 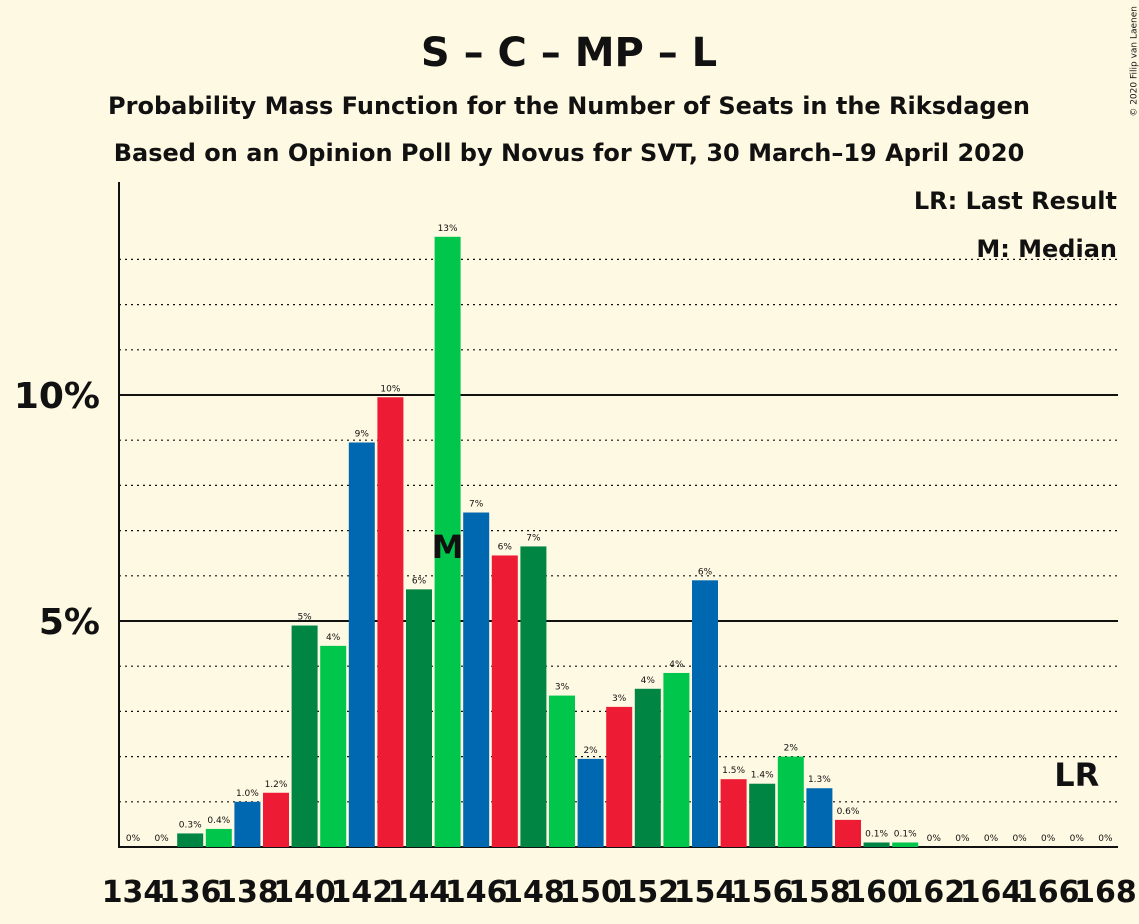 What do you see at coordinates (1048, 892) in the screenshot?
I see `x-tick-label: 166` at bounding box center [1048, 892].